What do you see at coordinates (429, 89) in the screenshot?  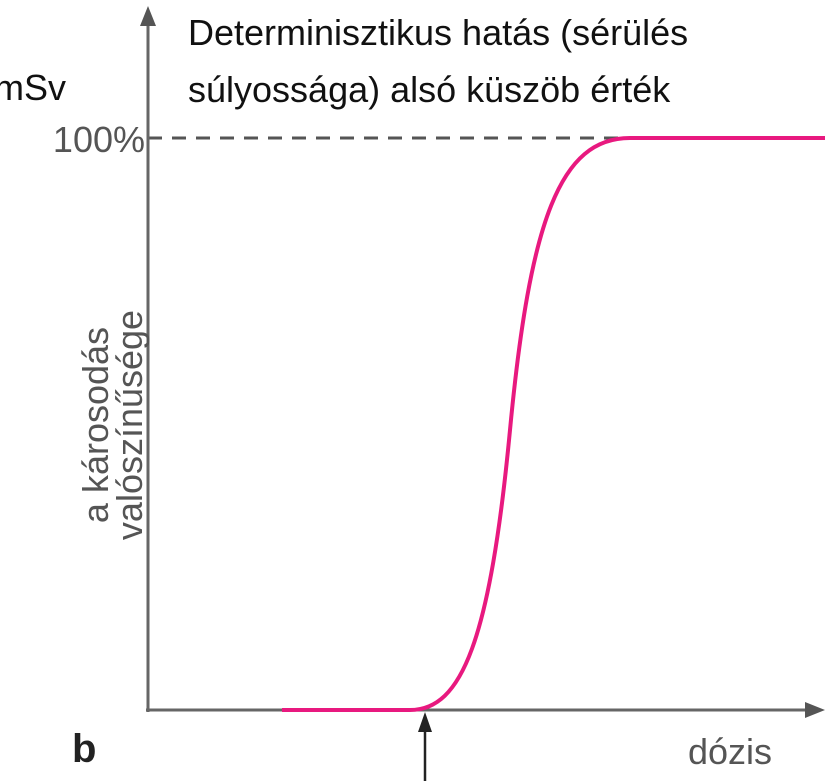 I see `title-line: súlyossága) alsó küszöb érték` at bounding box center [429, 89].